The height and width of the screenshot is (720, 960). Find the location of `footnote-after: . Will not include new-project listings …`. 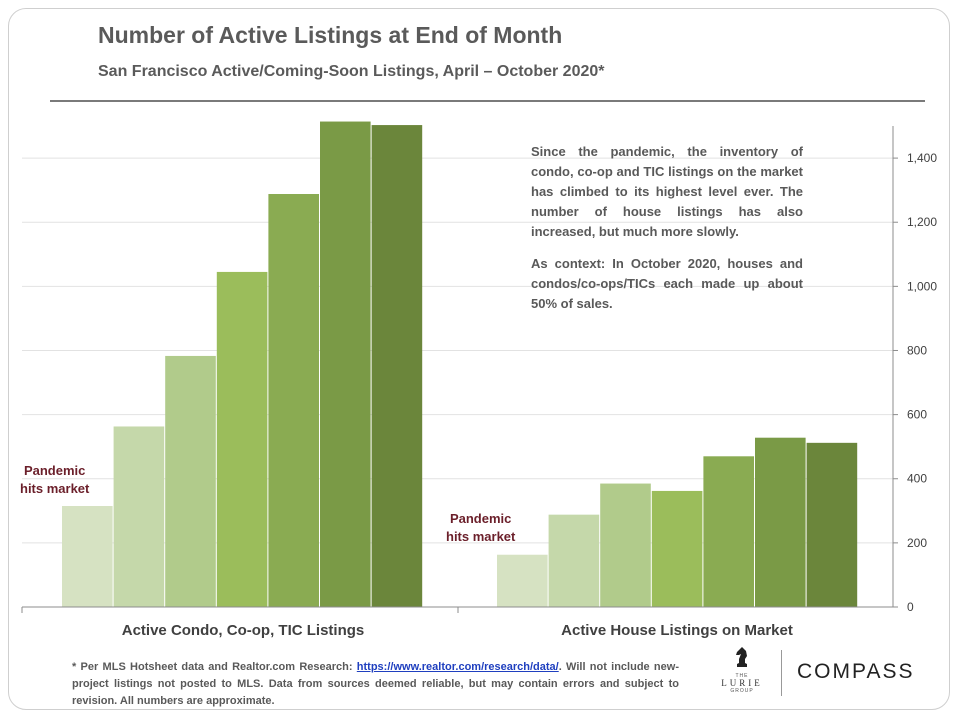

footnote-after: . Will not include new-project listings … is located at coordinates (375, 684).